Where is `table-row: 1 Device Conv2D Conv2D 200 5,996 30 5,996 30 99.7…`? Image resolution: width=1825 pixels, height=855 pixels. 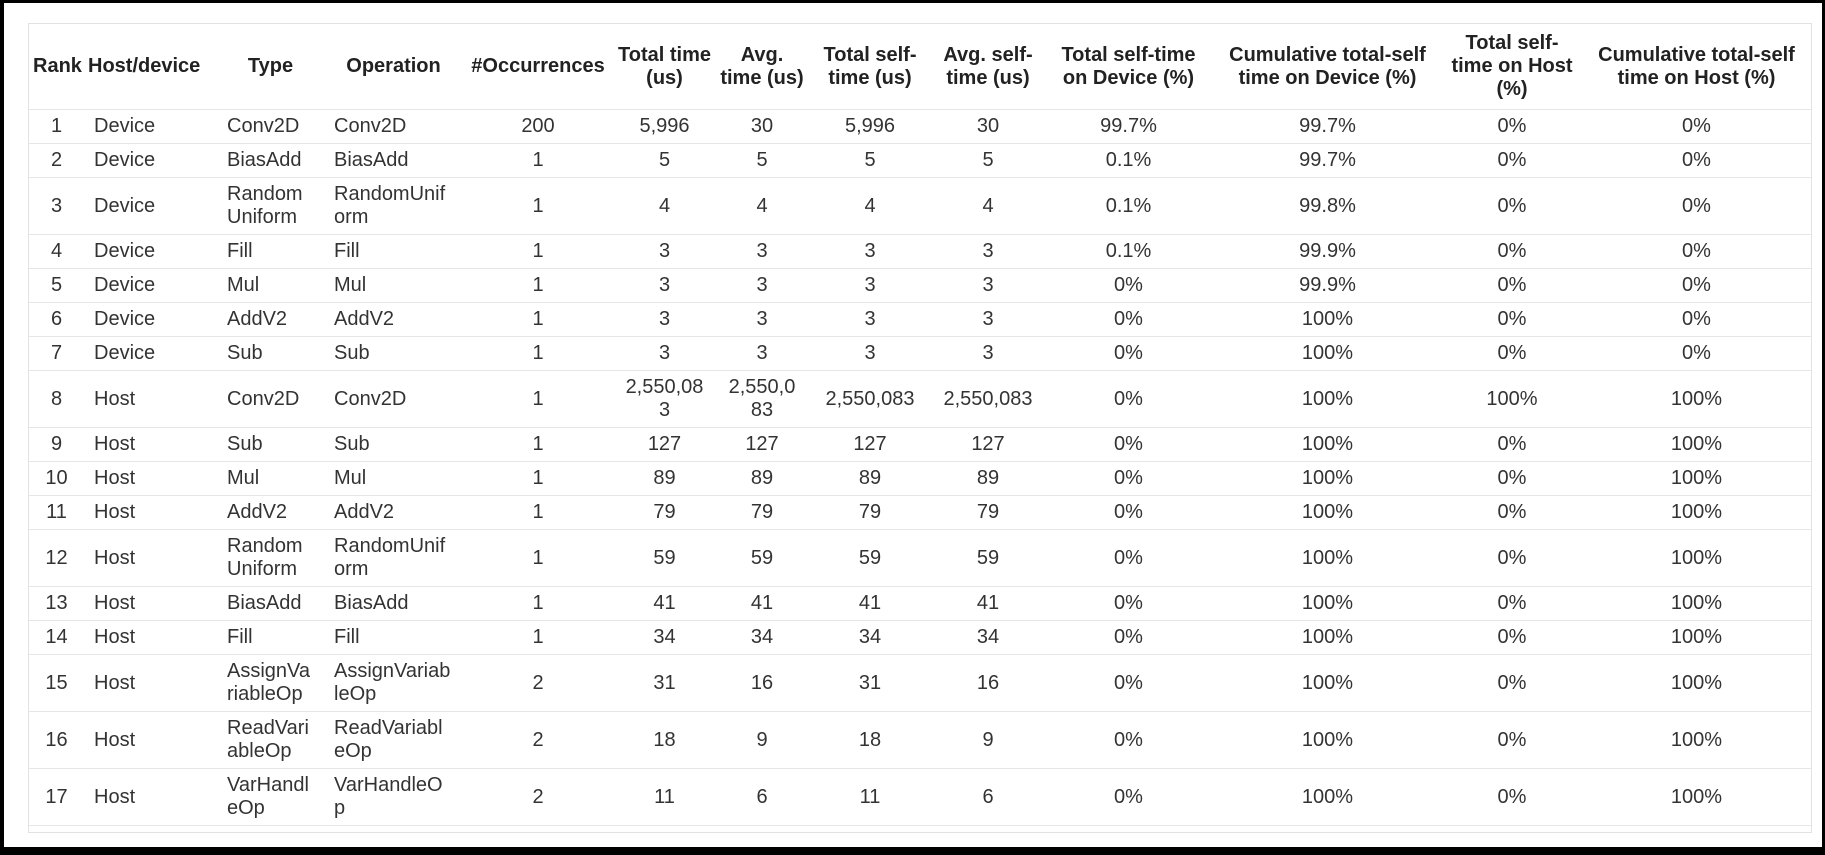 table-row: 1 Device Conv2D Conv2D 200 5,996 30 5,996 30 99.7… is located at coordinates (920, 126).